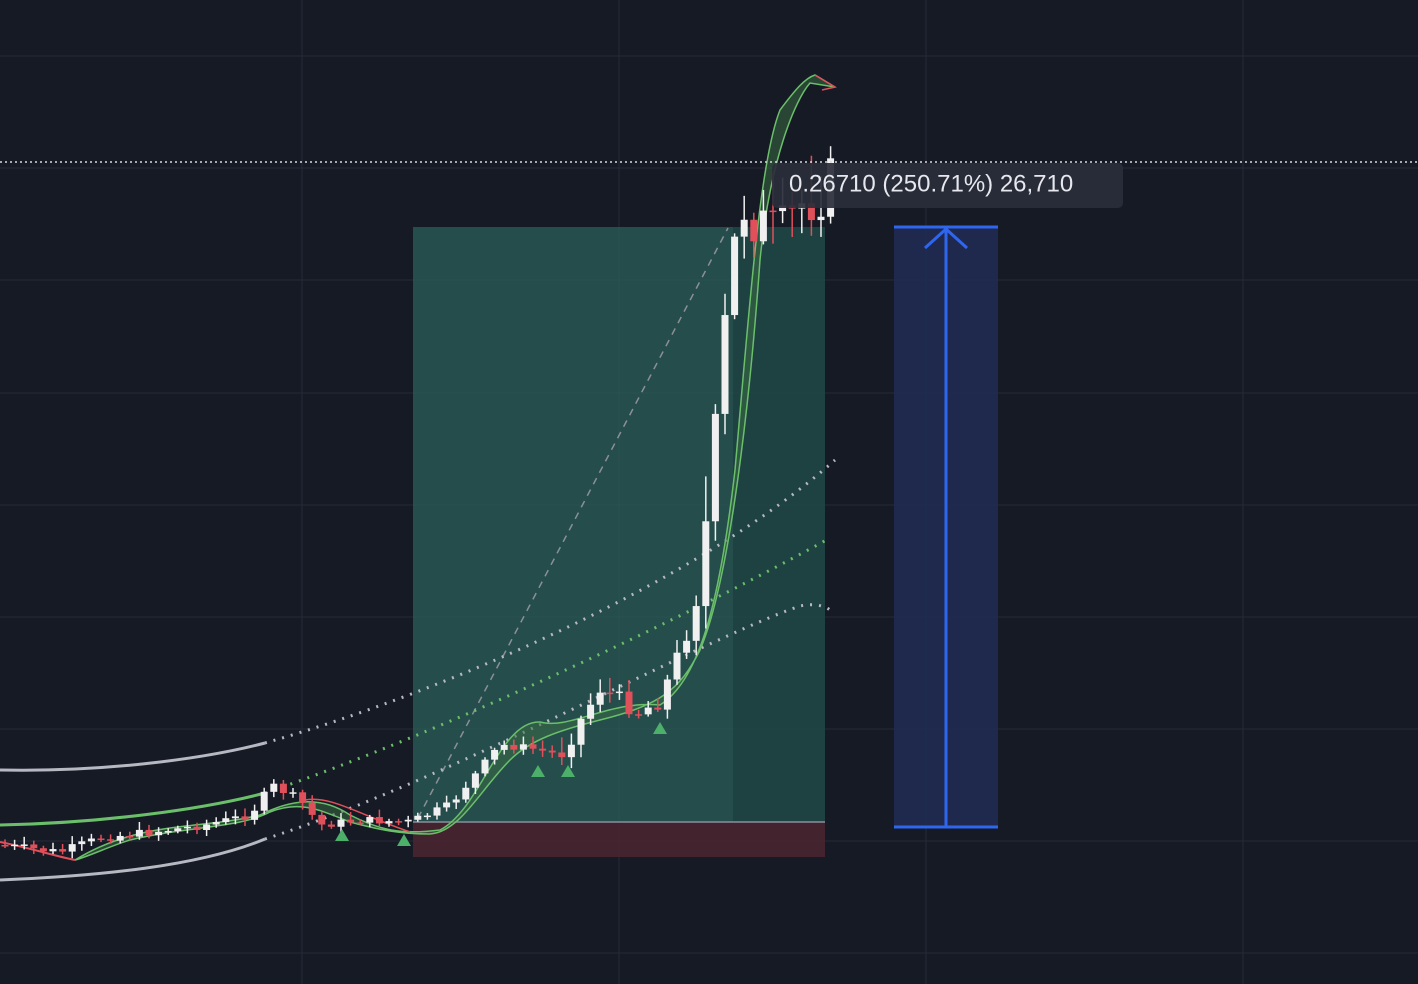  What do you see at coordinates (779, 524) in the screenshot?
I see `profit-zone-tail` at bounding box center [779, 524].